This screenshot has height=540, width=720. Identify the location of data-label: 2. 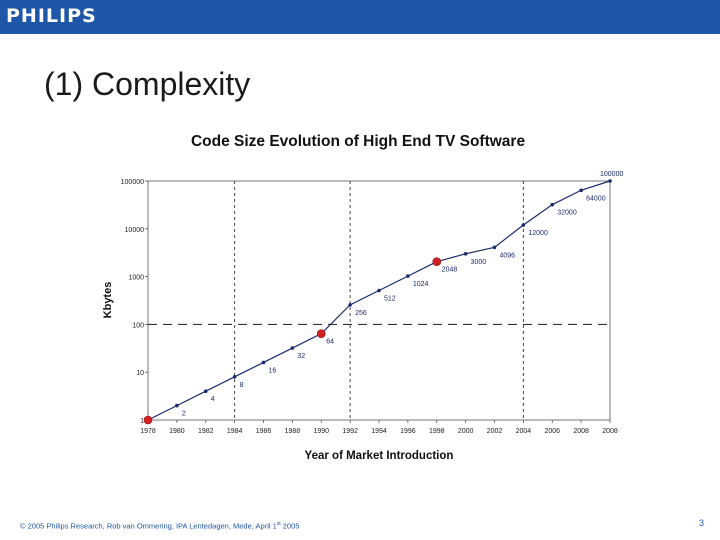
(184, 414).